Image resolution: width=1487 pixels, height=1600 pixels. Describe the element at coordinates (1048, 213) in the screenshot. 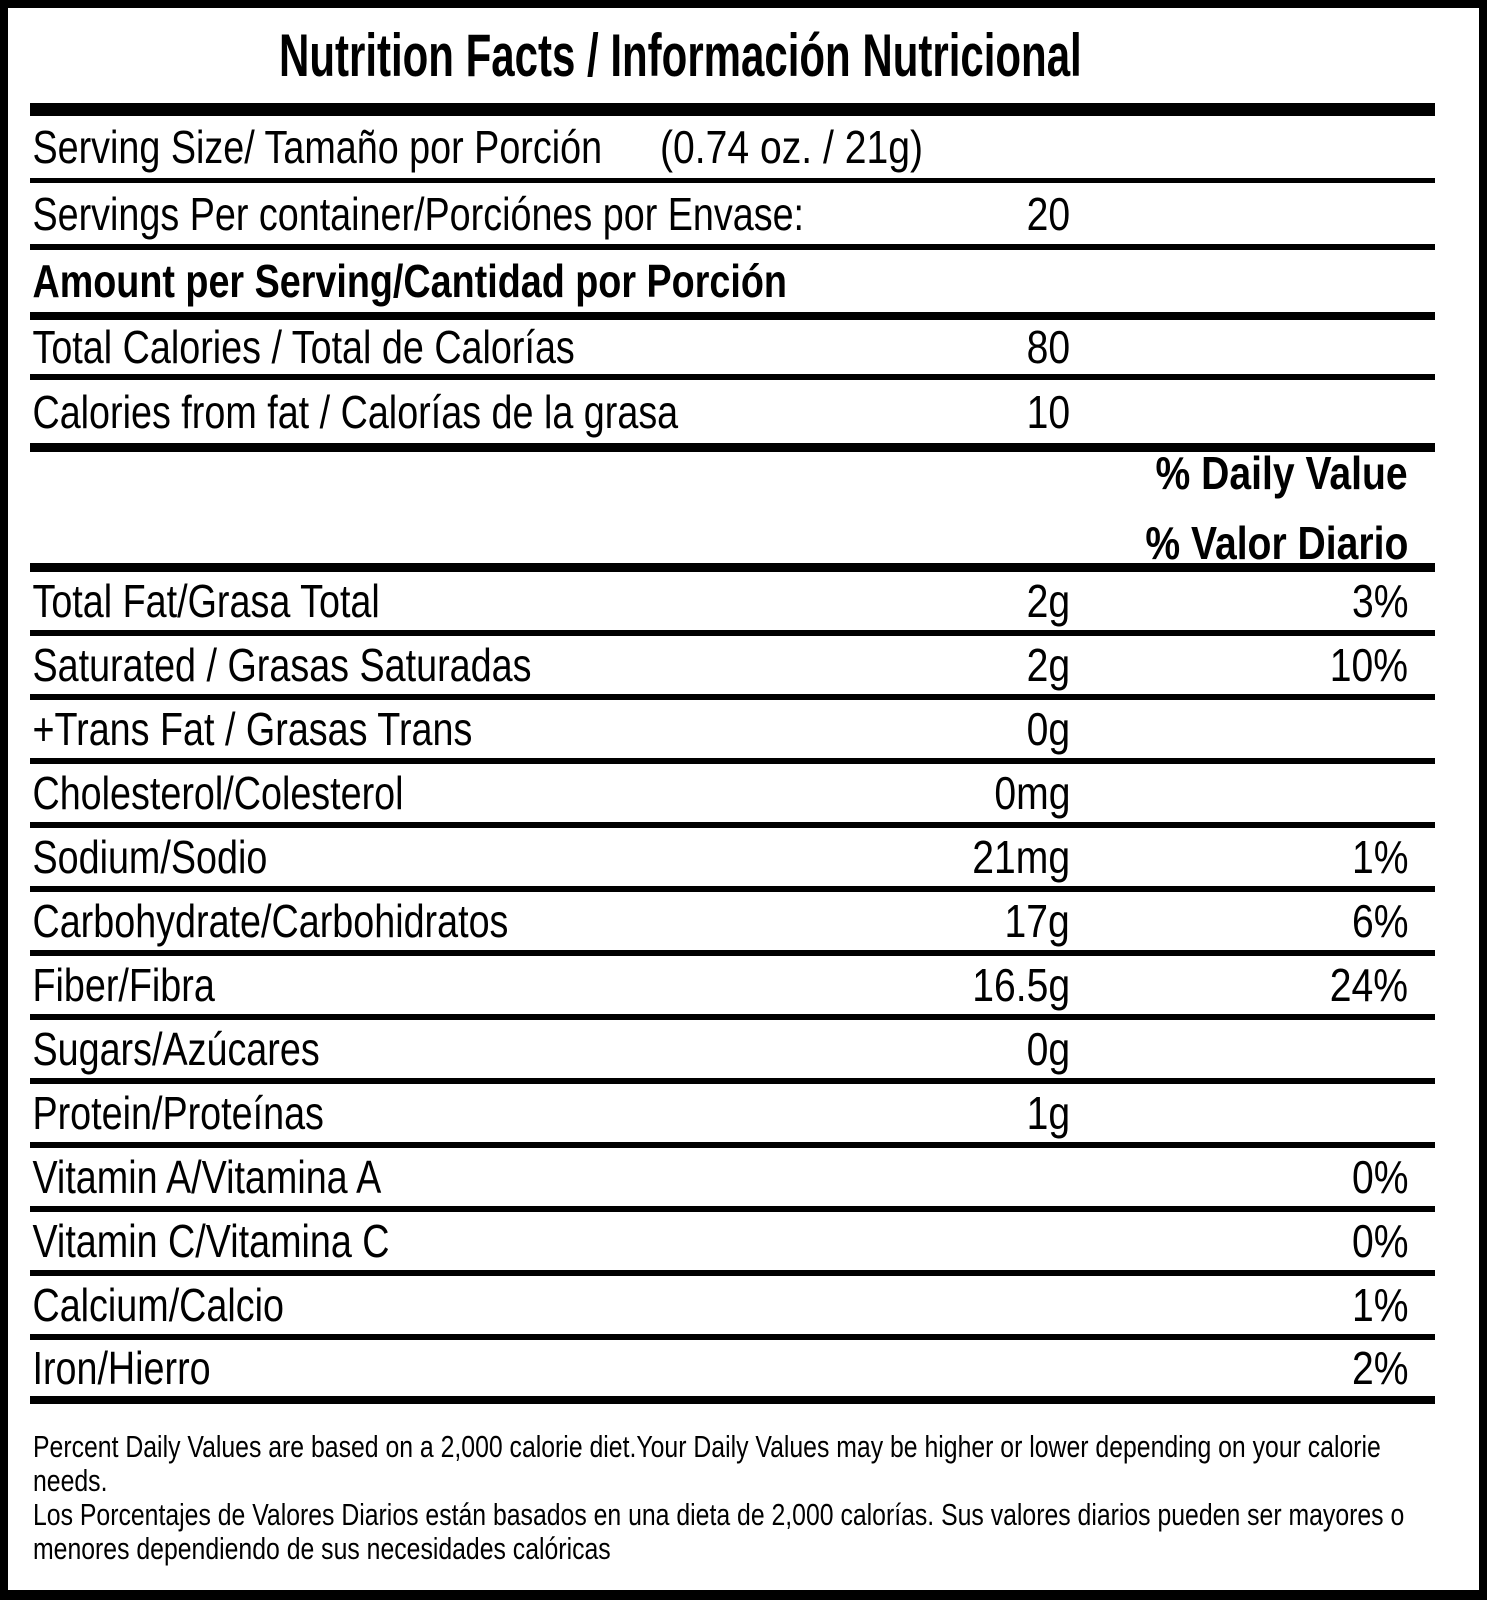

I see `servings-per-container-value: 20` at that location.